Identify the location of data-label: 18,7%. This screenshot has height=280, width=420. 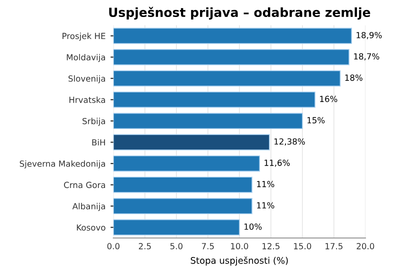
(367, 56).